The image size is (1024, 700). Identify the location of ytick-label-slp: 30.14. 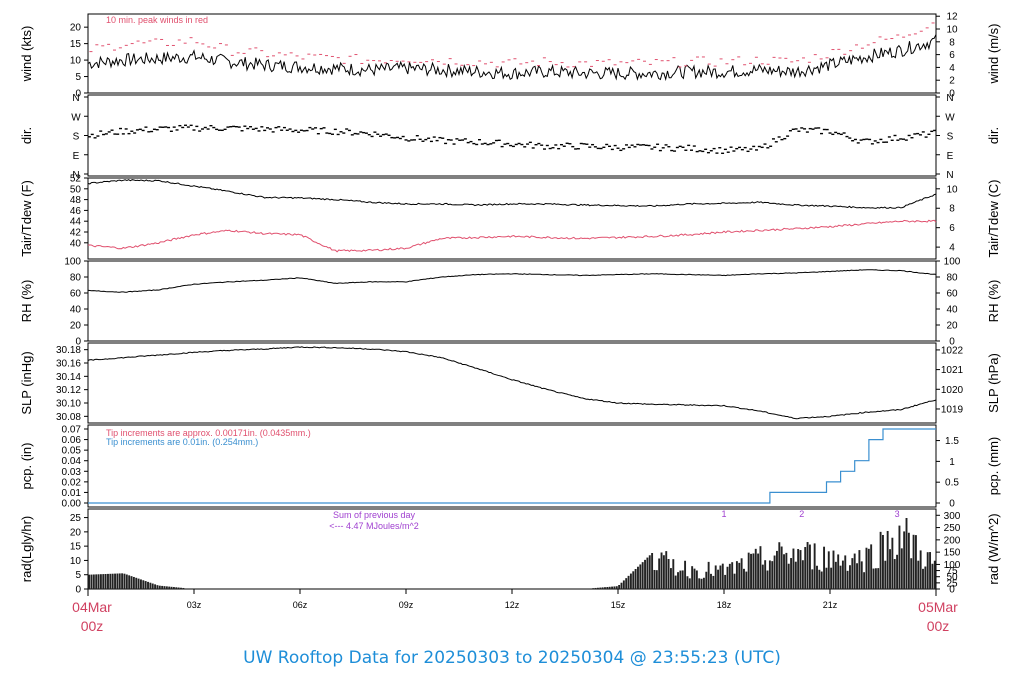
(68, 377).